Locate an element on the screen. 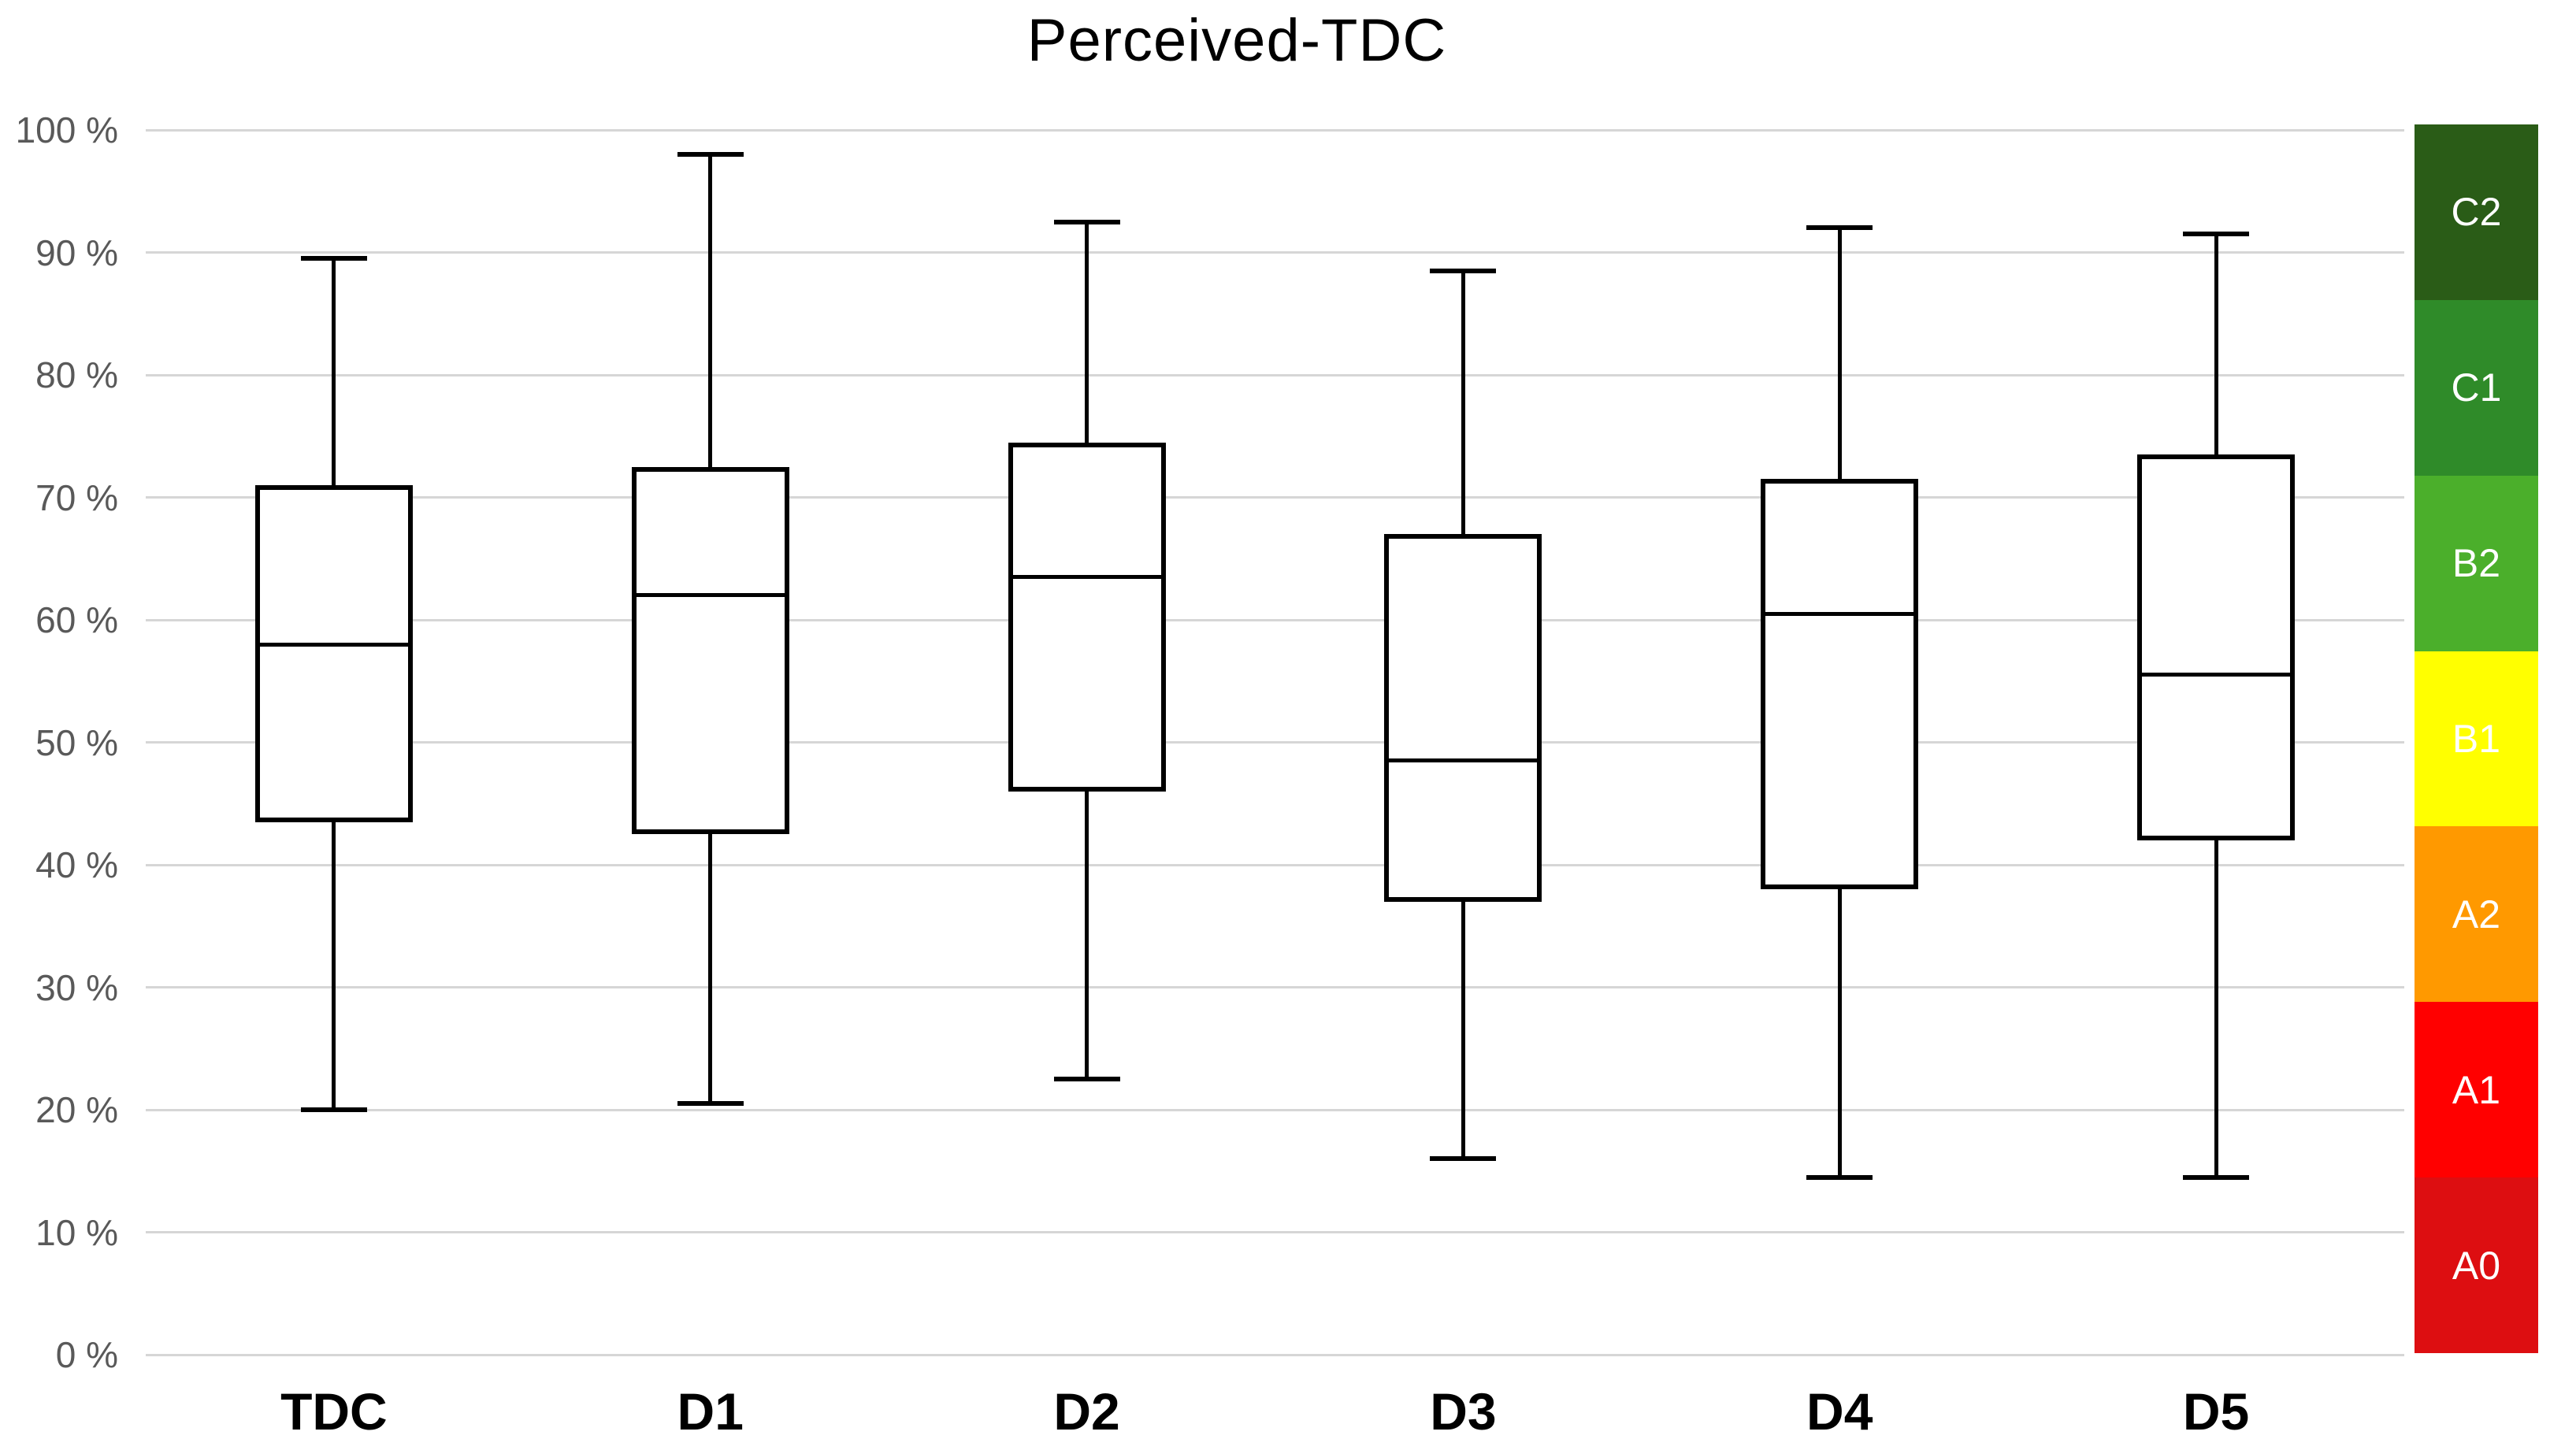  legend-band-B2: B2 is located at coordinates (2476, 563).